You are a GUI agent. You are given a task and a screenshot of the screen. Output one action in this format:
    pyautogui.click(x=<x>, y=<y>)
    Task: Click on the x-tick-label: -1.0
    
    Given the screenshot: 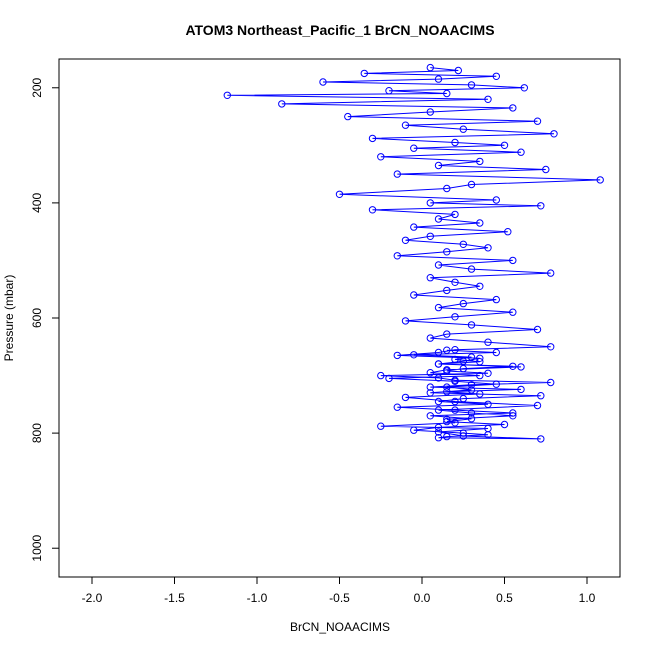 What is the action you would take?
    pyautogui.click(x=257, y=598)
    